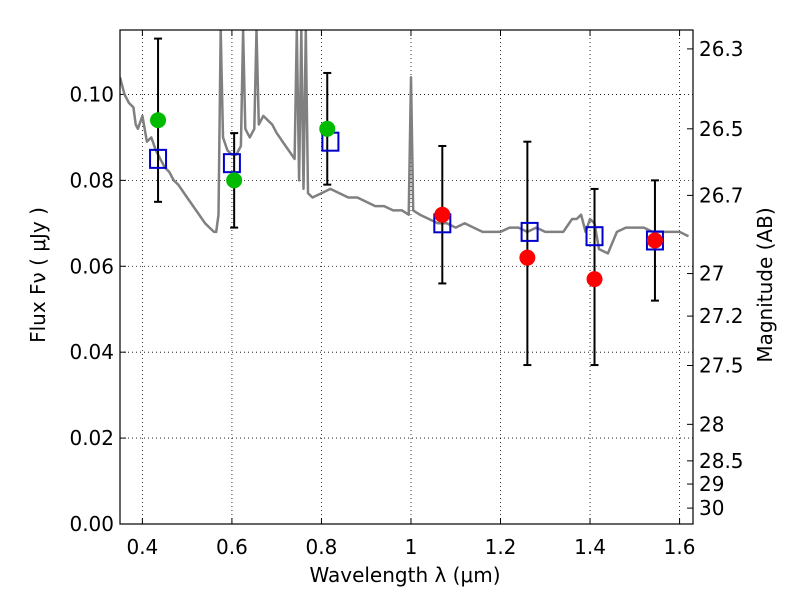  Describe the element at coordinates (91, 94) in the screenshot. I see `y-tick-label: 0.10` at that location.